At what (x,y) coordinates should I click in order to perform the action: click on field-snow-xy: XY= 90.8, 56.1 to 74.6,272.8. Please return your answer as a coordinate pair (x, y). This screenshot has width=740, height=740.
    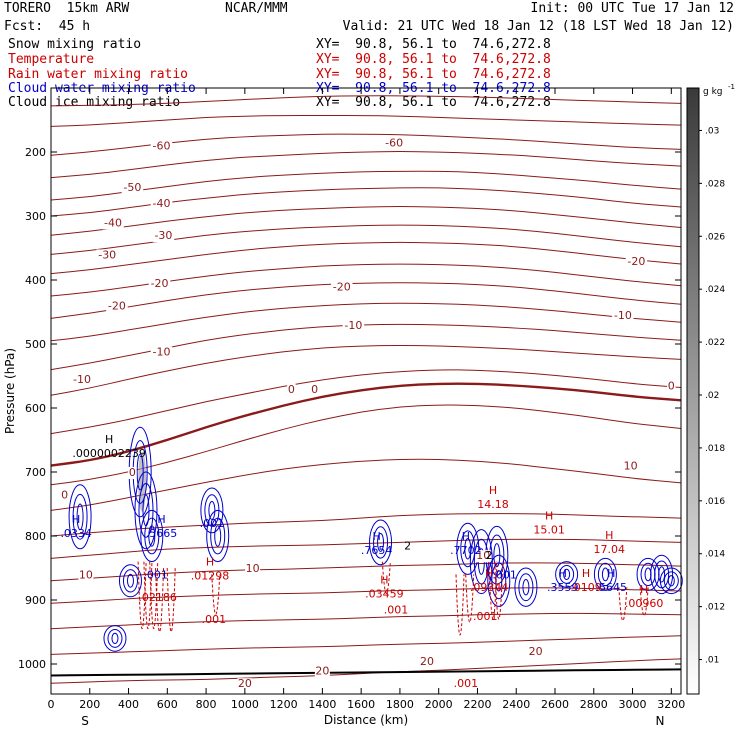
    Looking at the image, I should click on (433, 44).